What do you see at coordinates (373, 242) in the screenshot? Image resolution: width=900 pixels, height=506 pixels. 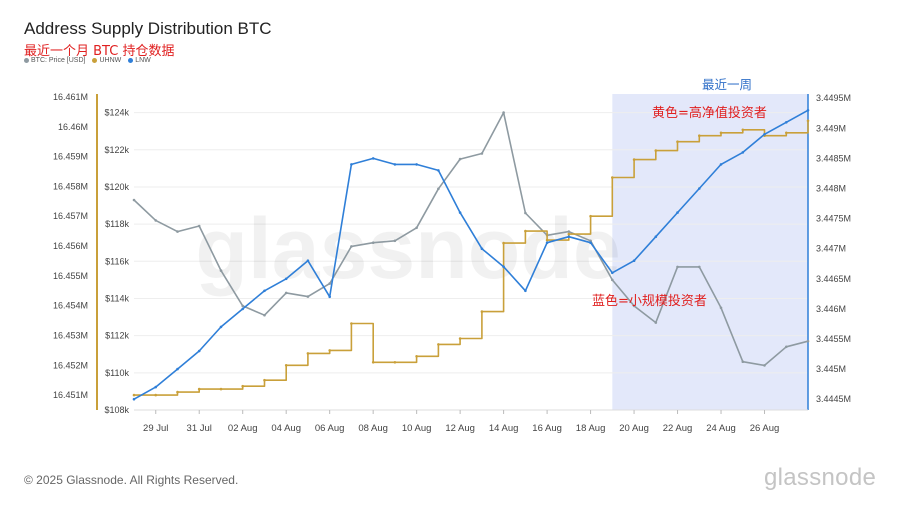 I see `series-point-btc:-11` at bounding box center [373, 242].